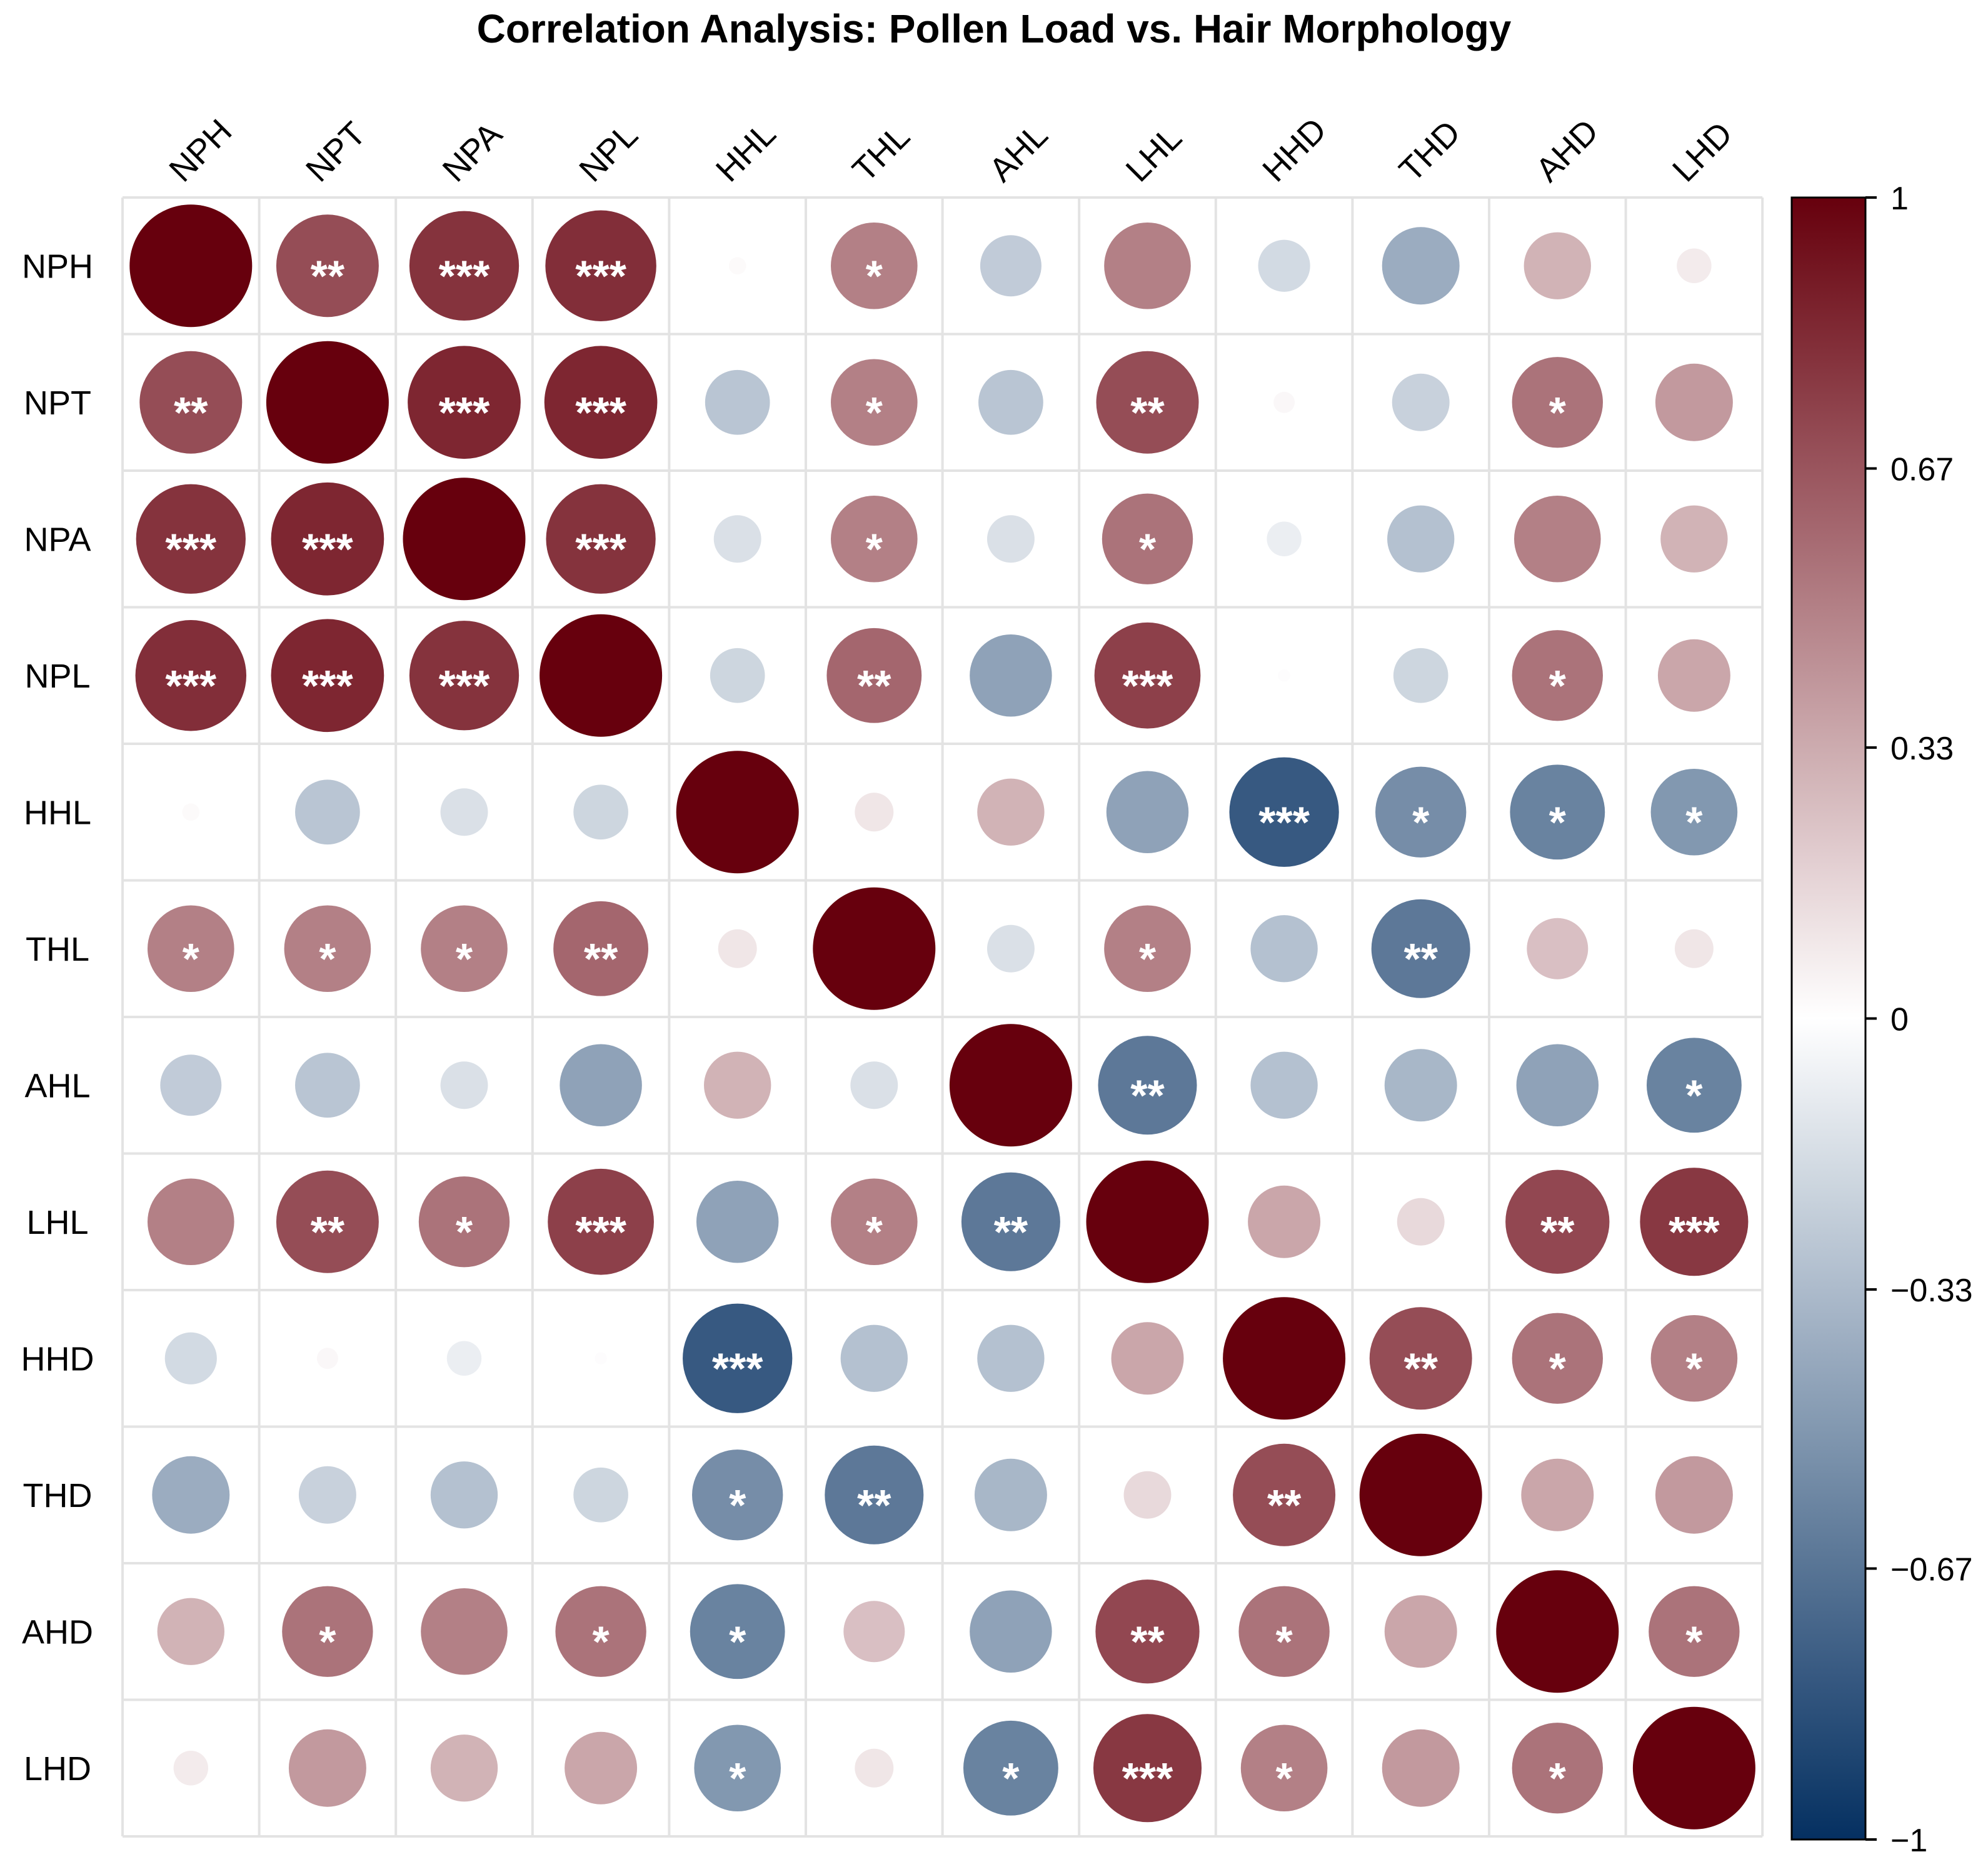  Describe the element at coordinates (1147, 1631) in the screenshot. I see `corr-circle-AHD-LHL` at that location.